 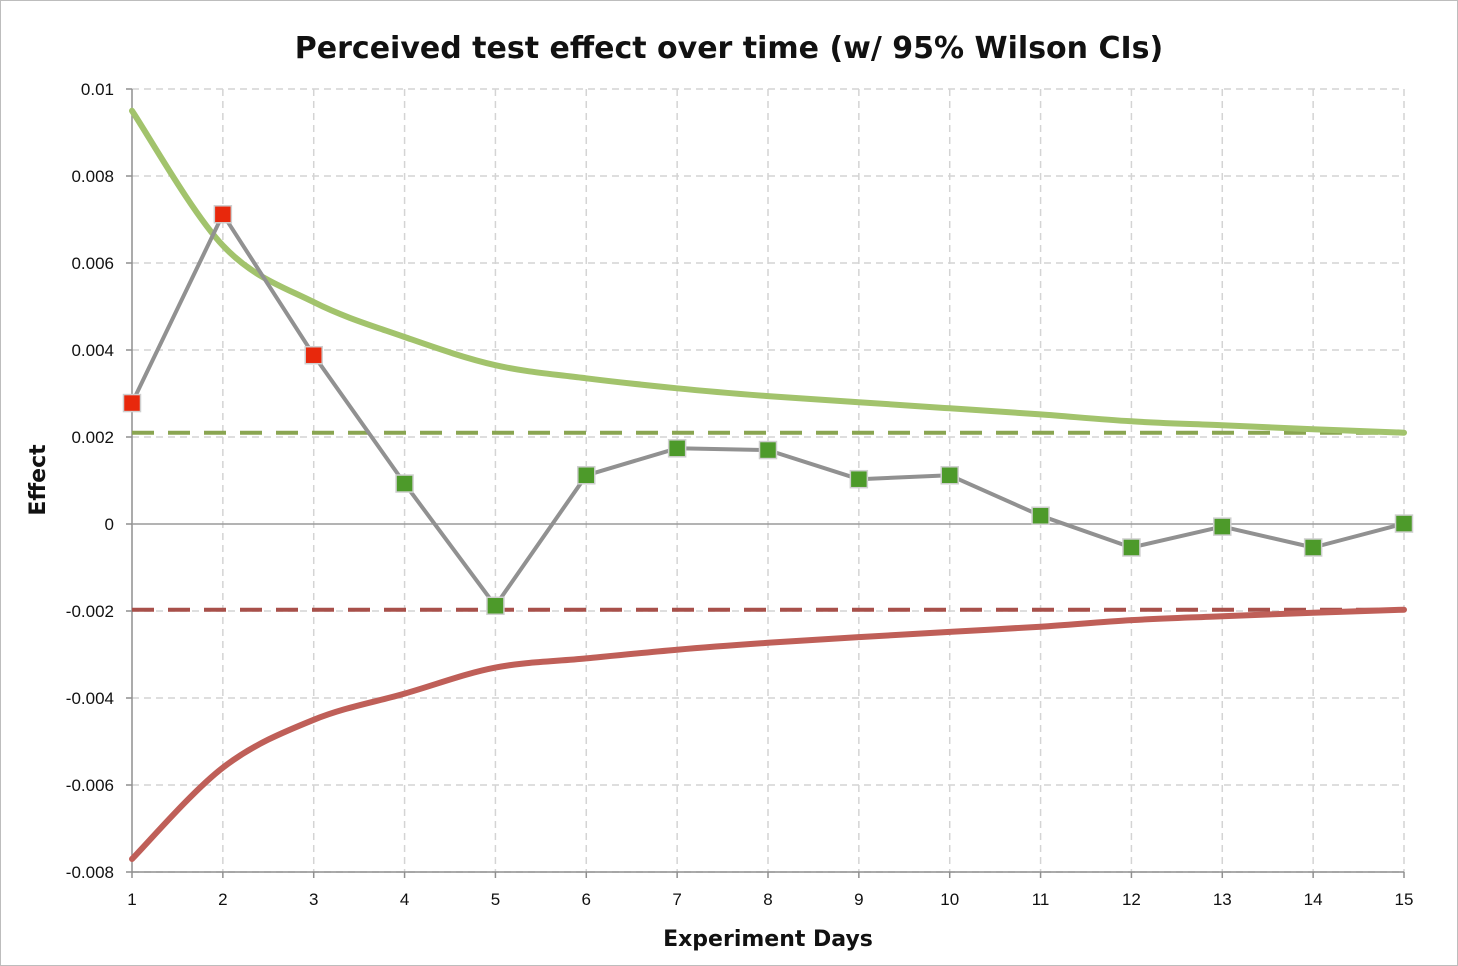 What do you see at coordinates (90, 872) in the screenshot?
I see `y-tick-label: -0.008` at bounding box center [90, 872].